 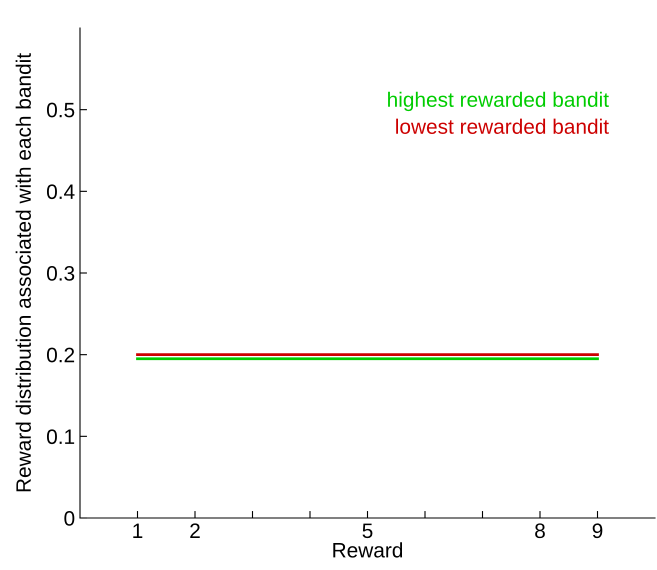 I want to click on y-tick-label: 0.4, so click(x=60, y=192).